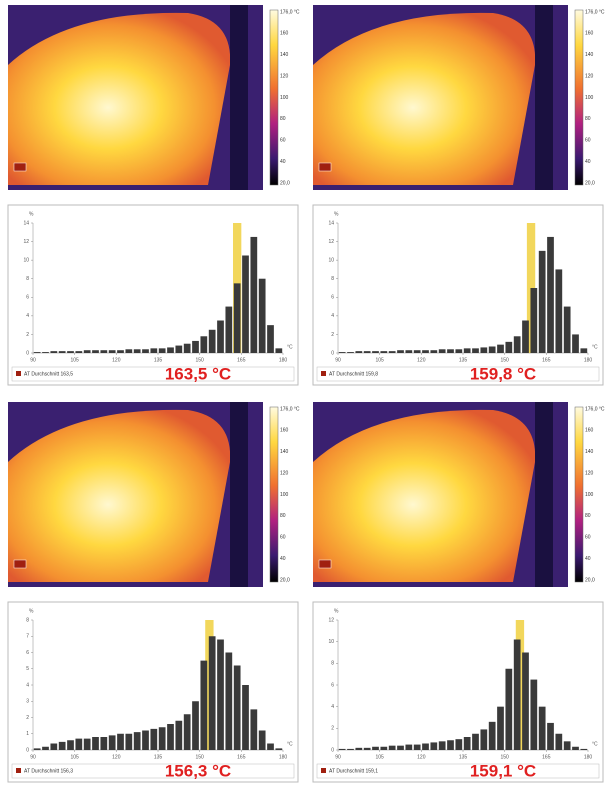 Image resolution: width=608 pixels, height=785 pixels. I want to click on y-tick-label: 14, so click(331, 223).